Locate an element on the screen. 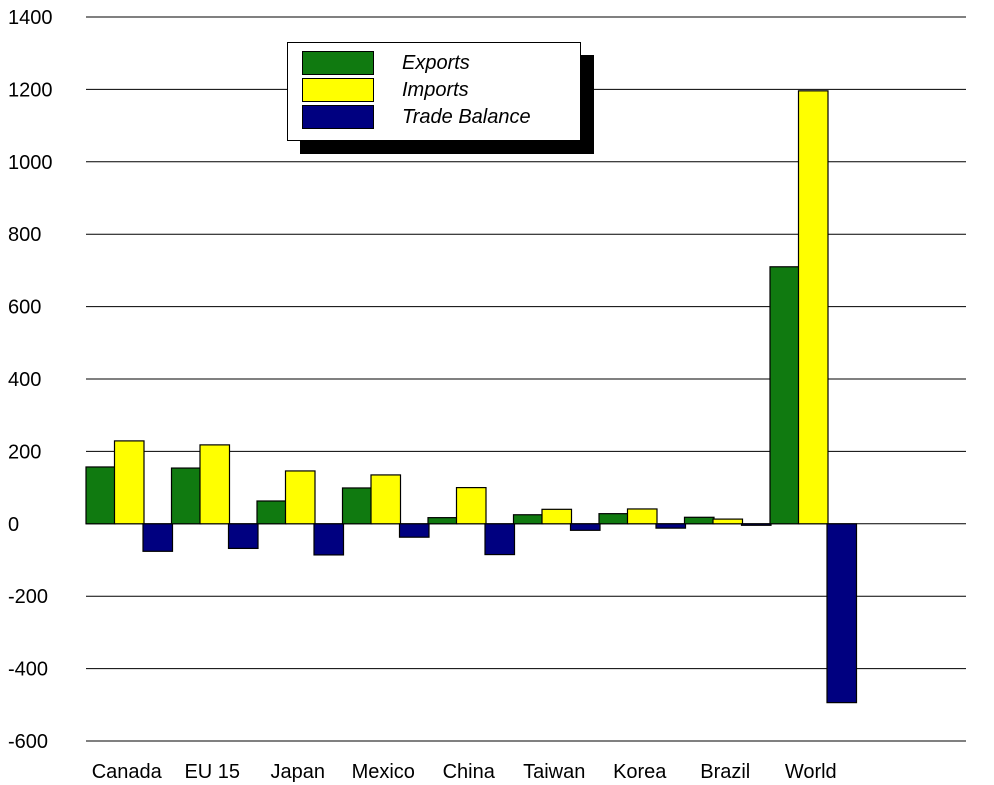  x-category-label: Canada is located at coordinates (127, 772).